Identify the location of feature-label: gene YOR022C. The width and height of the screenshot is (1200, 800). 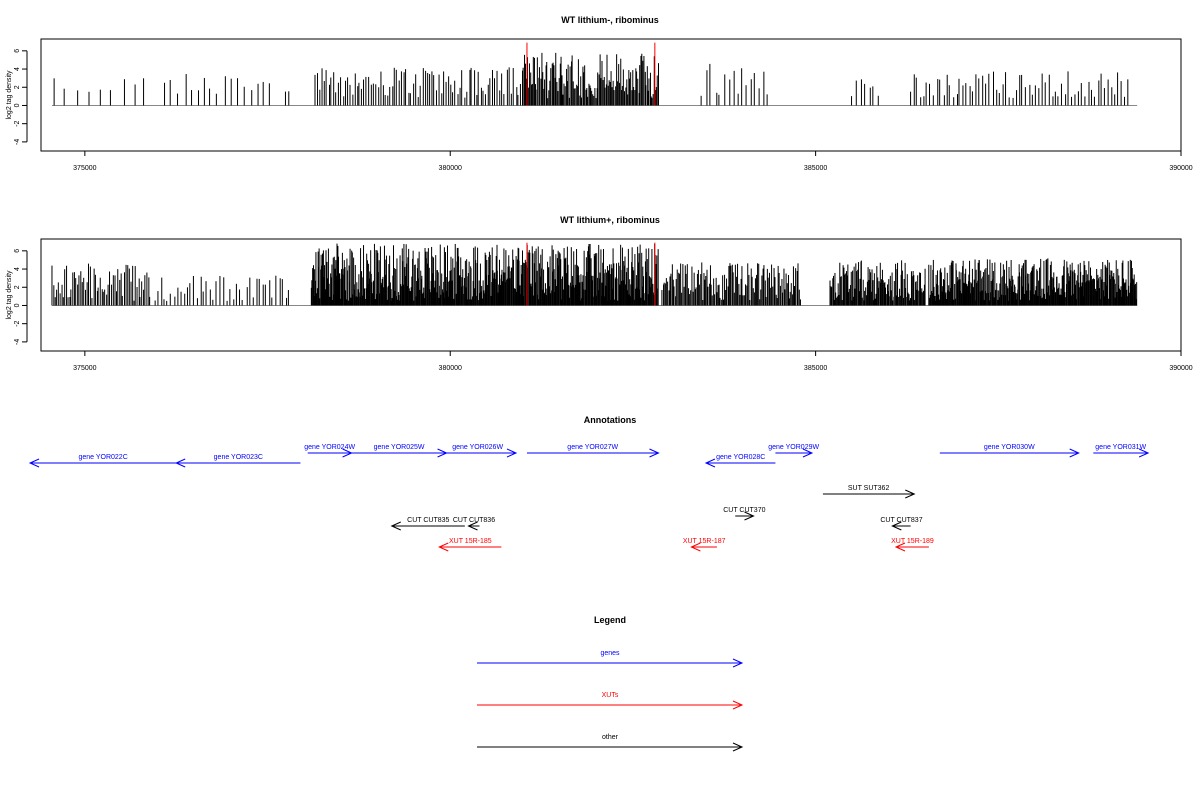
(102, 457).